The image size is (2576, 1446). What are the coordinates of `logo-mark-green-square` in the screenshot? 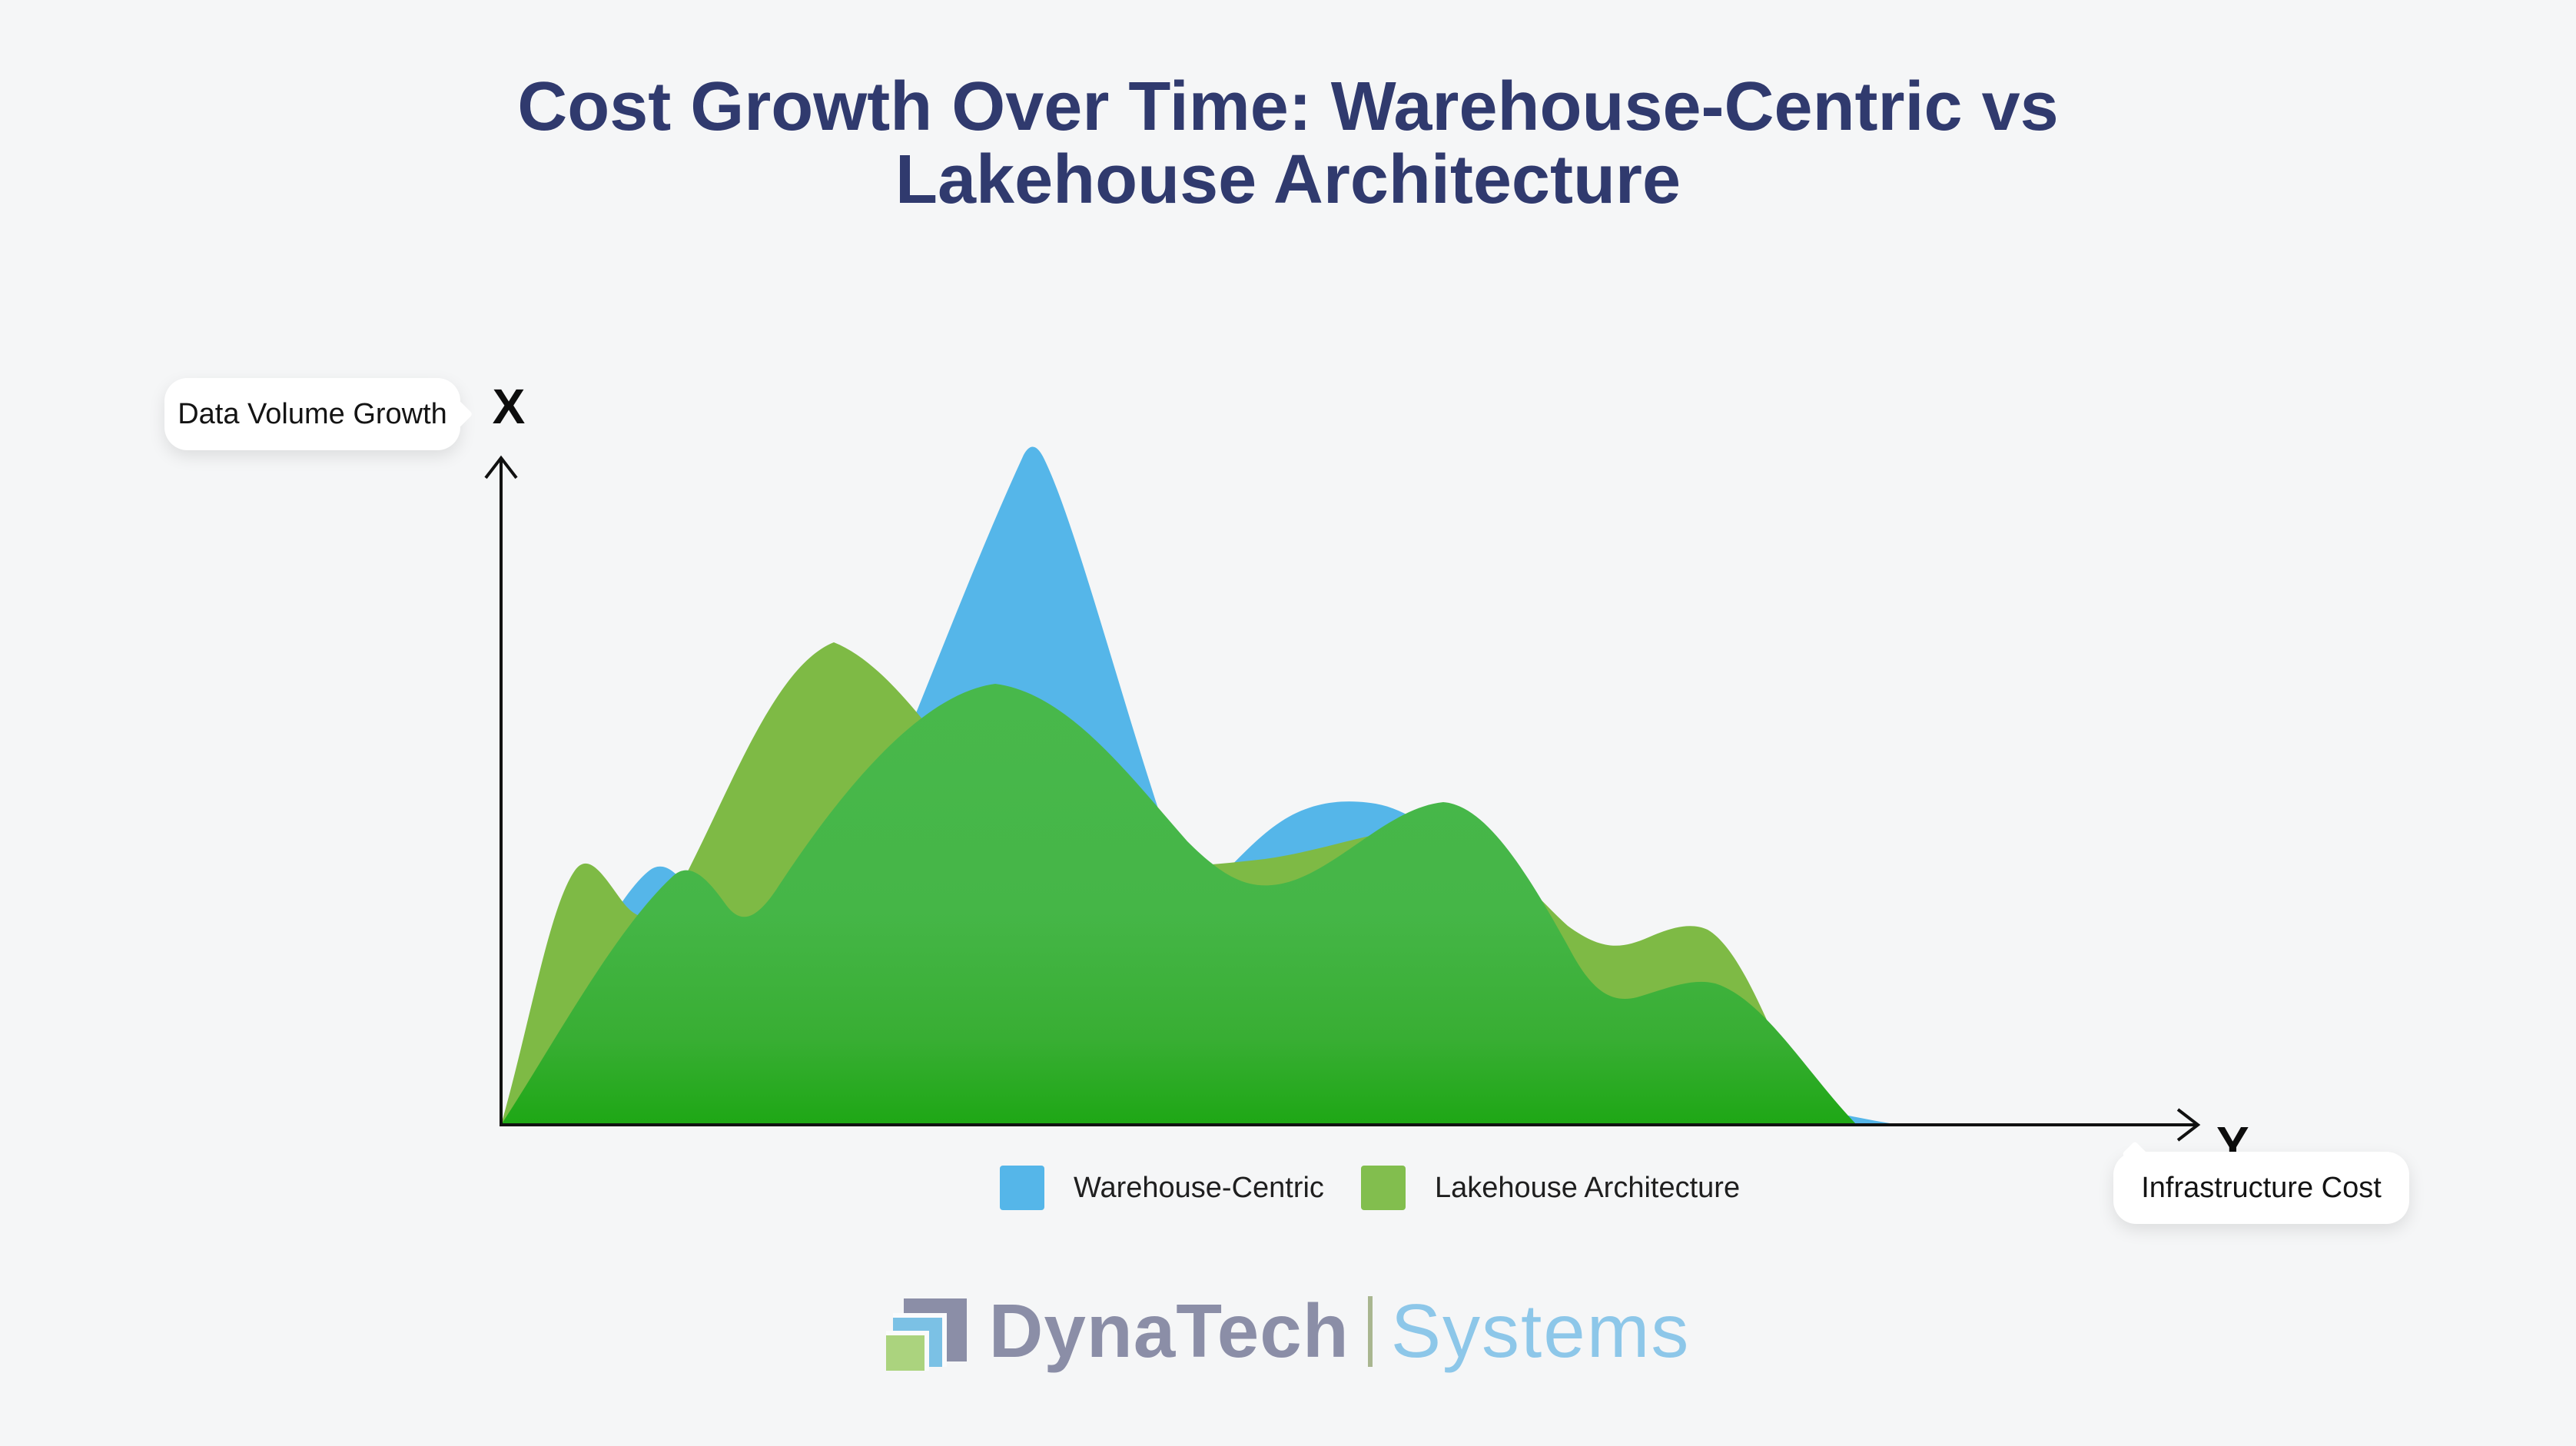 It's located at (907, 1350).